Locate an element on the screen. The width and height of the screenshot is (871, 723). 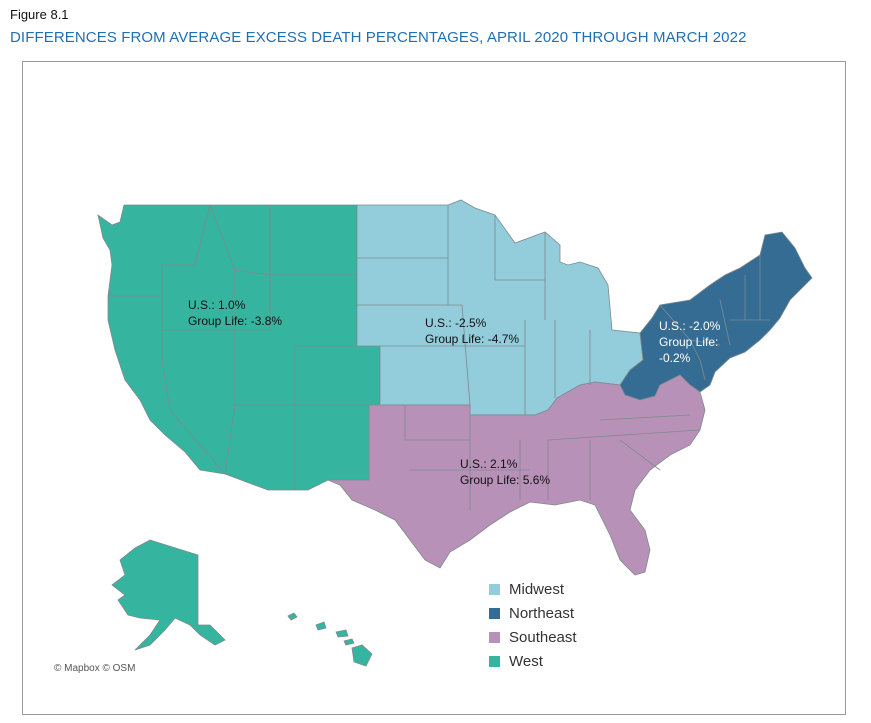
map-credit: © Mapbox © OSM is located at coordinates (95, 668).